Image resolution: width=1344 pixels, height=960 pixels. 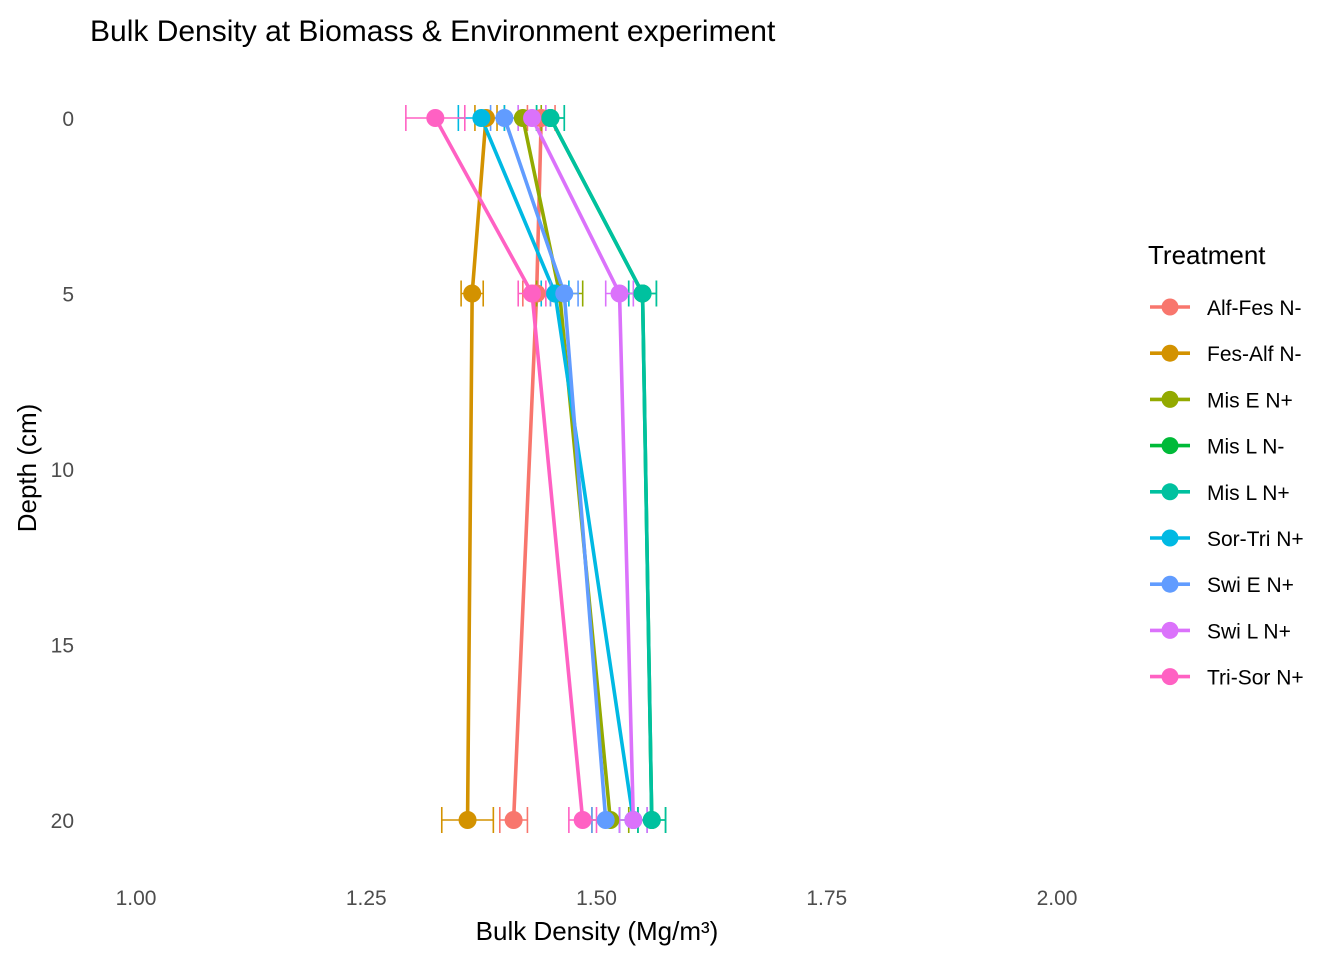 I want to click on legend-item: Swi E N+, so click(x=1222, y=585).